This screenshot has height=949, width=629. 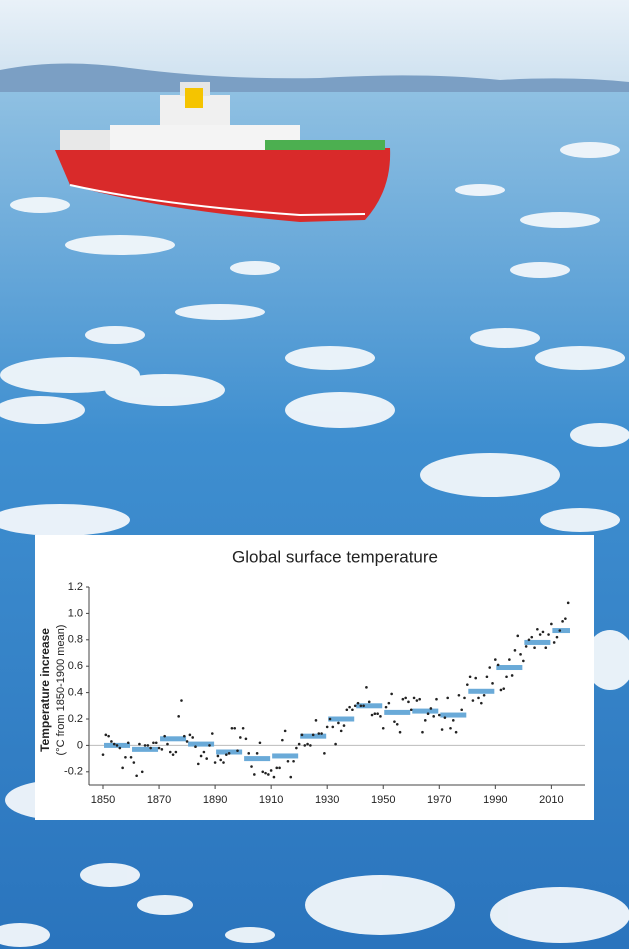 What do you see at coordinates (271, 800) in the screenshot?
I see `x-tick-label: 1910` at bounding box center [271, 800].